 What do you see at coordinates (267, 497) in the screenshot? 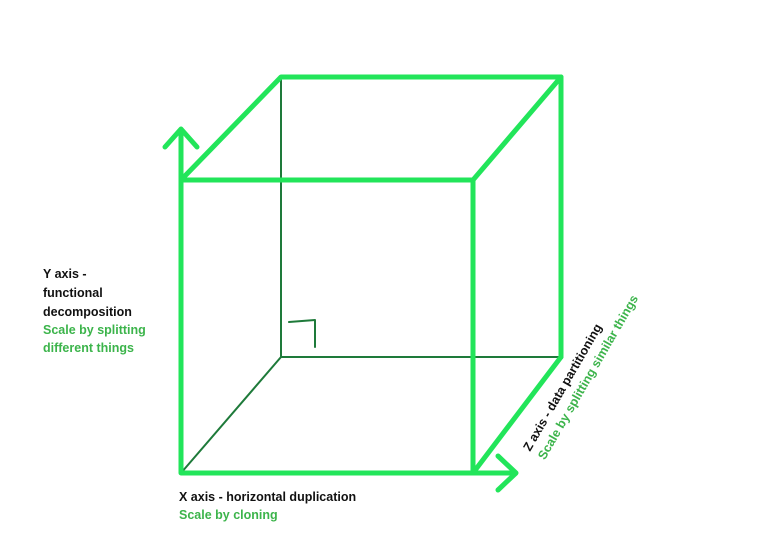
I see `x-axis-title: X axis - horizontal duplication` at bounding box center [267, 497].